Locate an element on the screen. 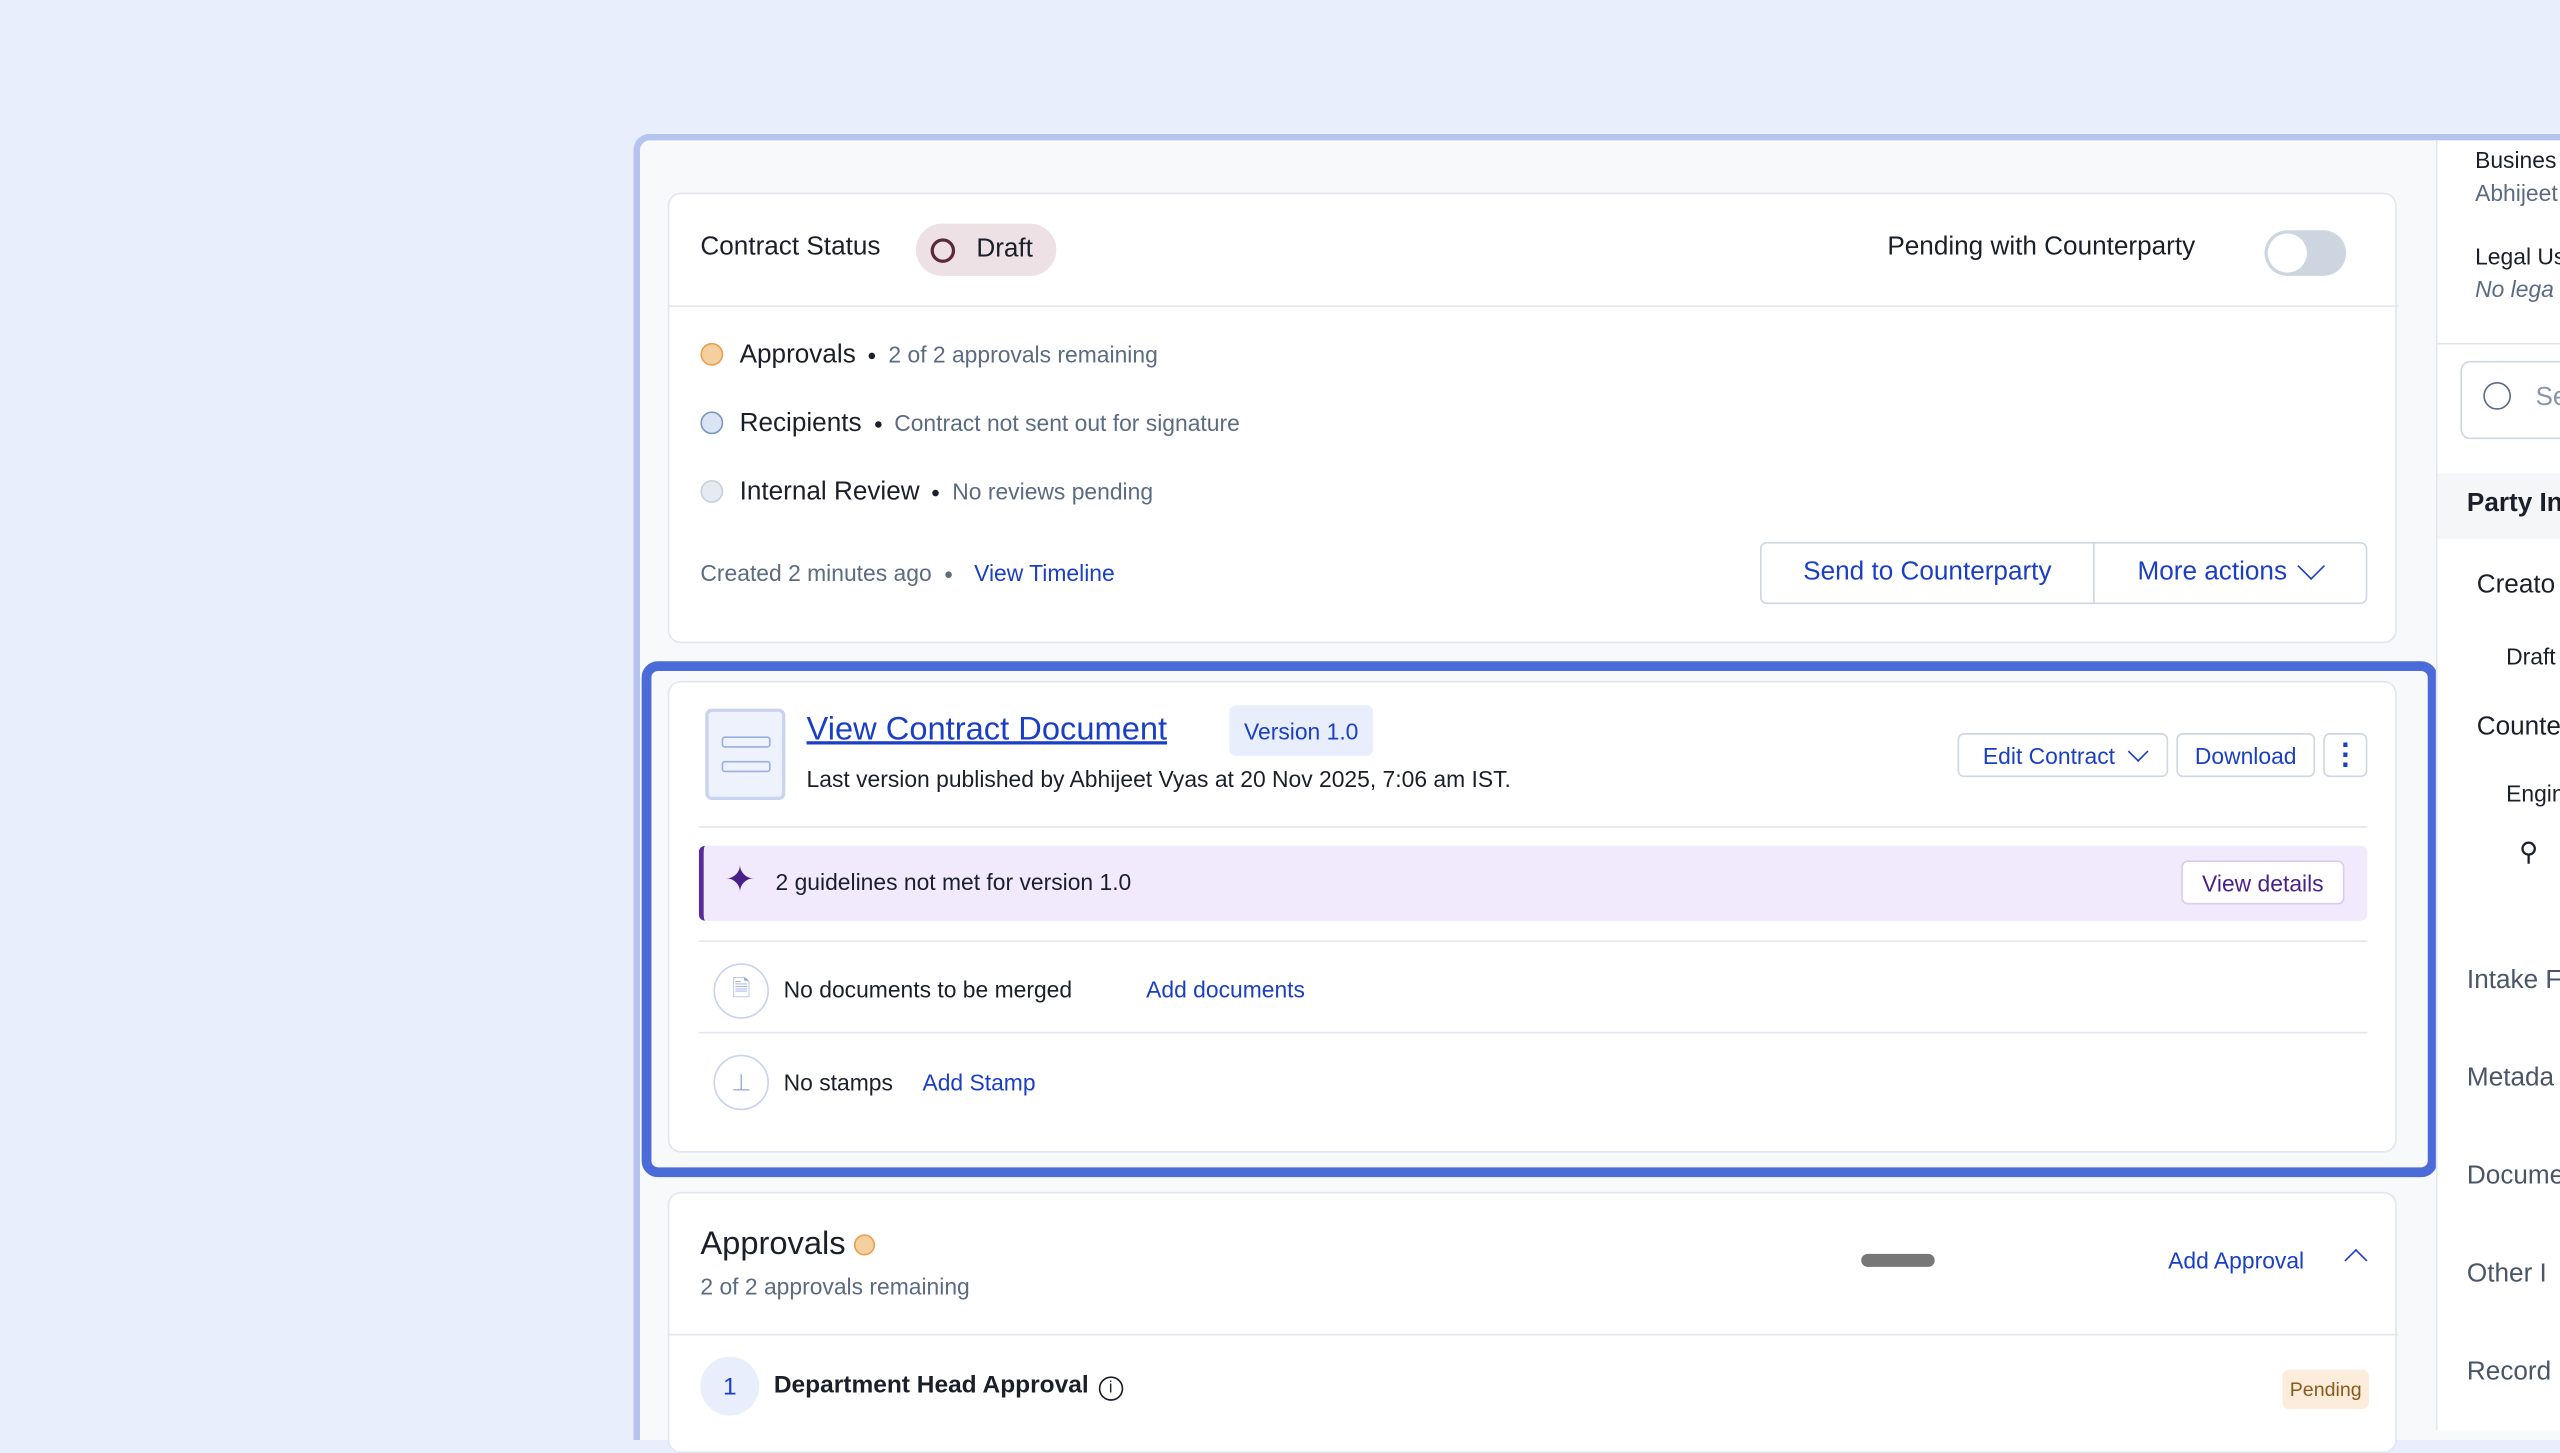  add-approval-link: Add Approval is located at coordinates (2236, 1260).